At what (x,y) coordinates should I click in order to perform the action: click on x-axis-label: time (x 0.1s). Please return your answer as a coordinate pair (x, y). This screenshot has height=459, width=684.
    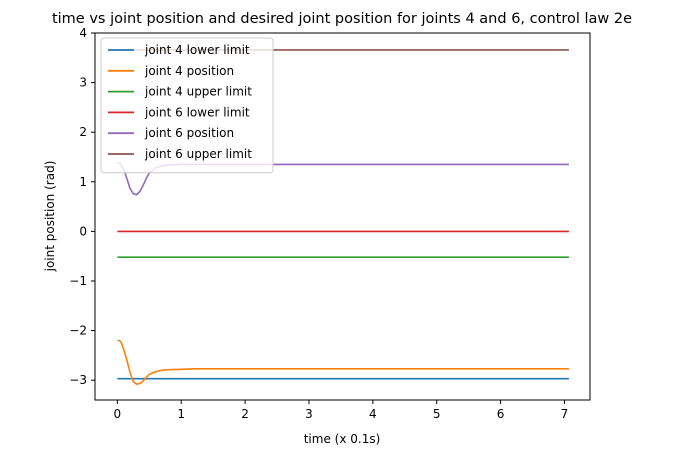
    Looking at the image, I should click on (342, 439).